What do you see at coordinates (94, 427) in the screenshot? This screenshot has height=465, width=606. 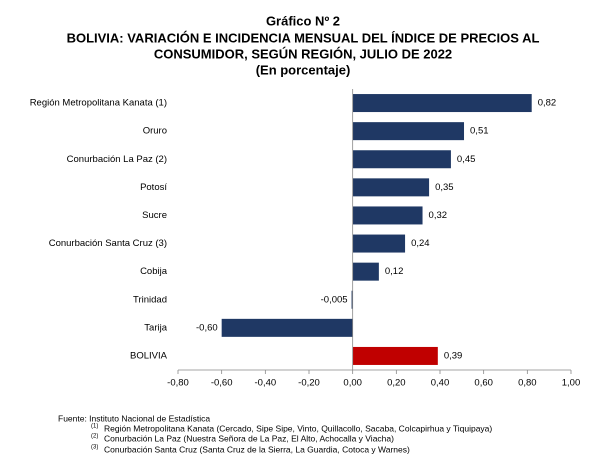 I see `footnote-marker: (1)` at bounding box center [94, 427].